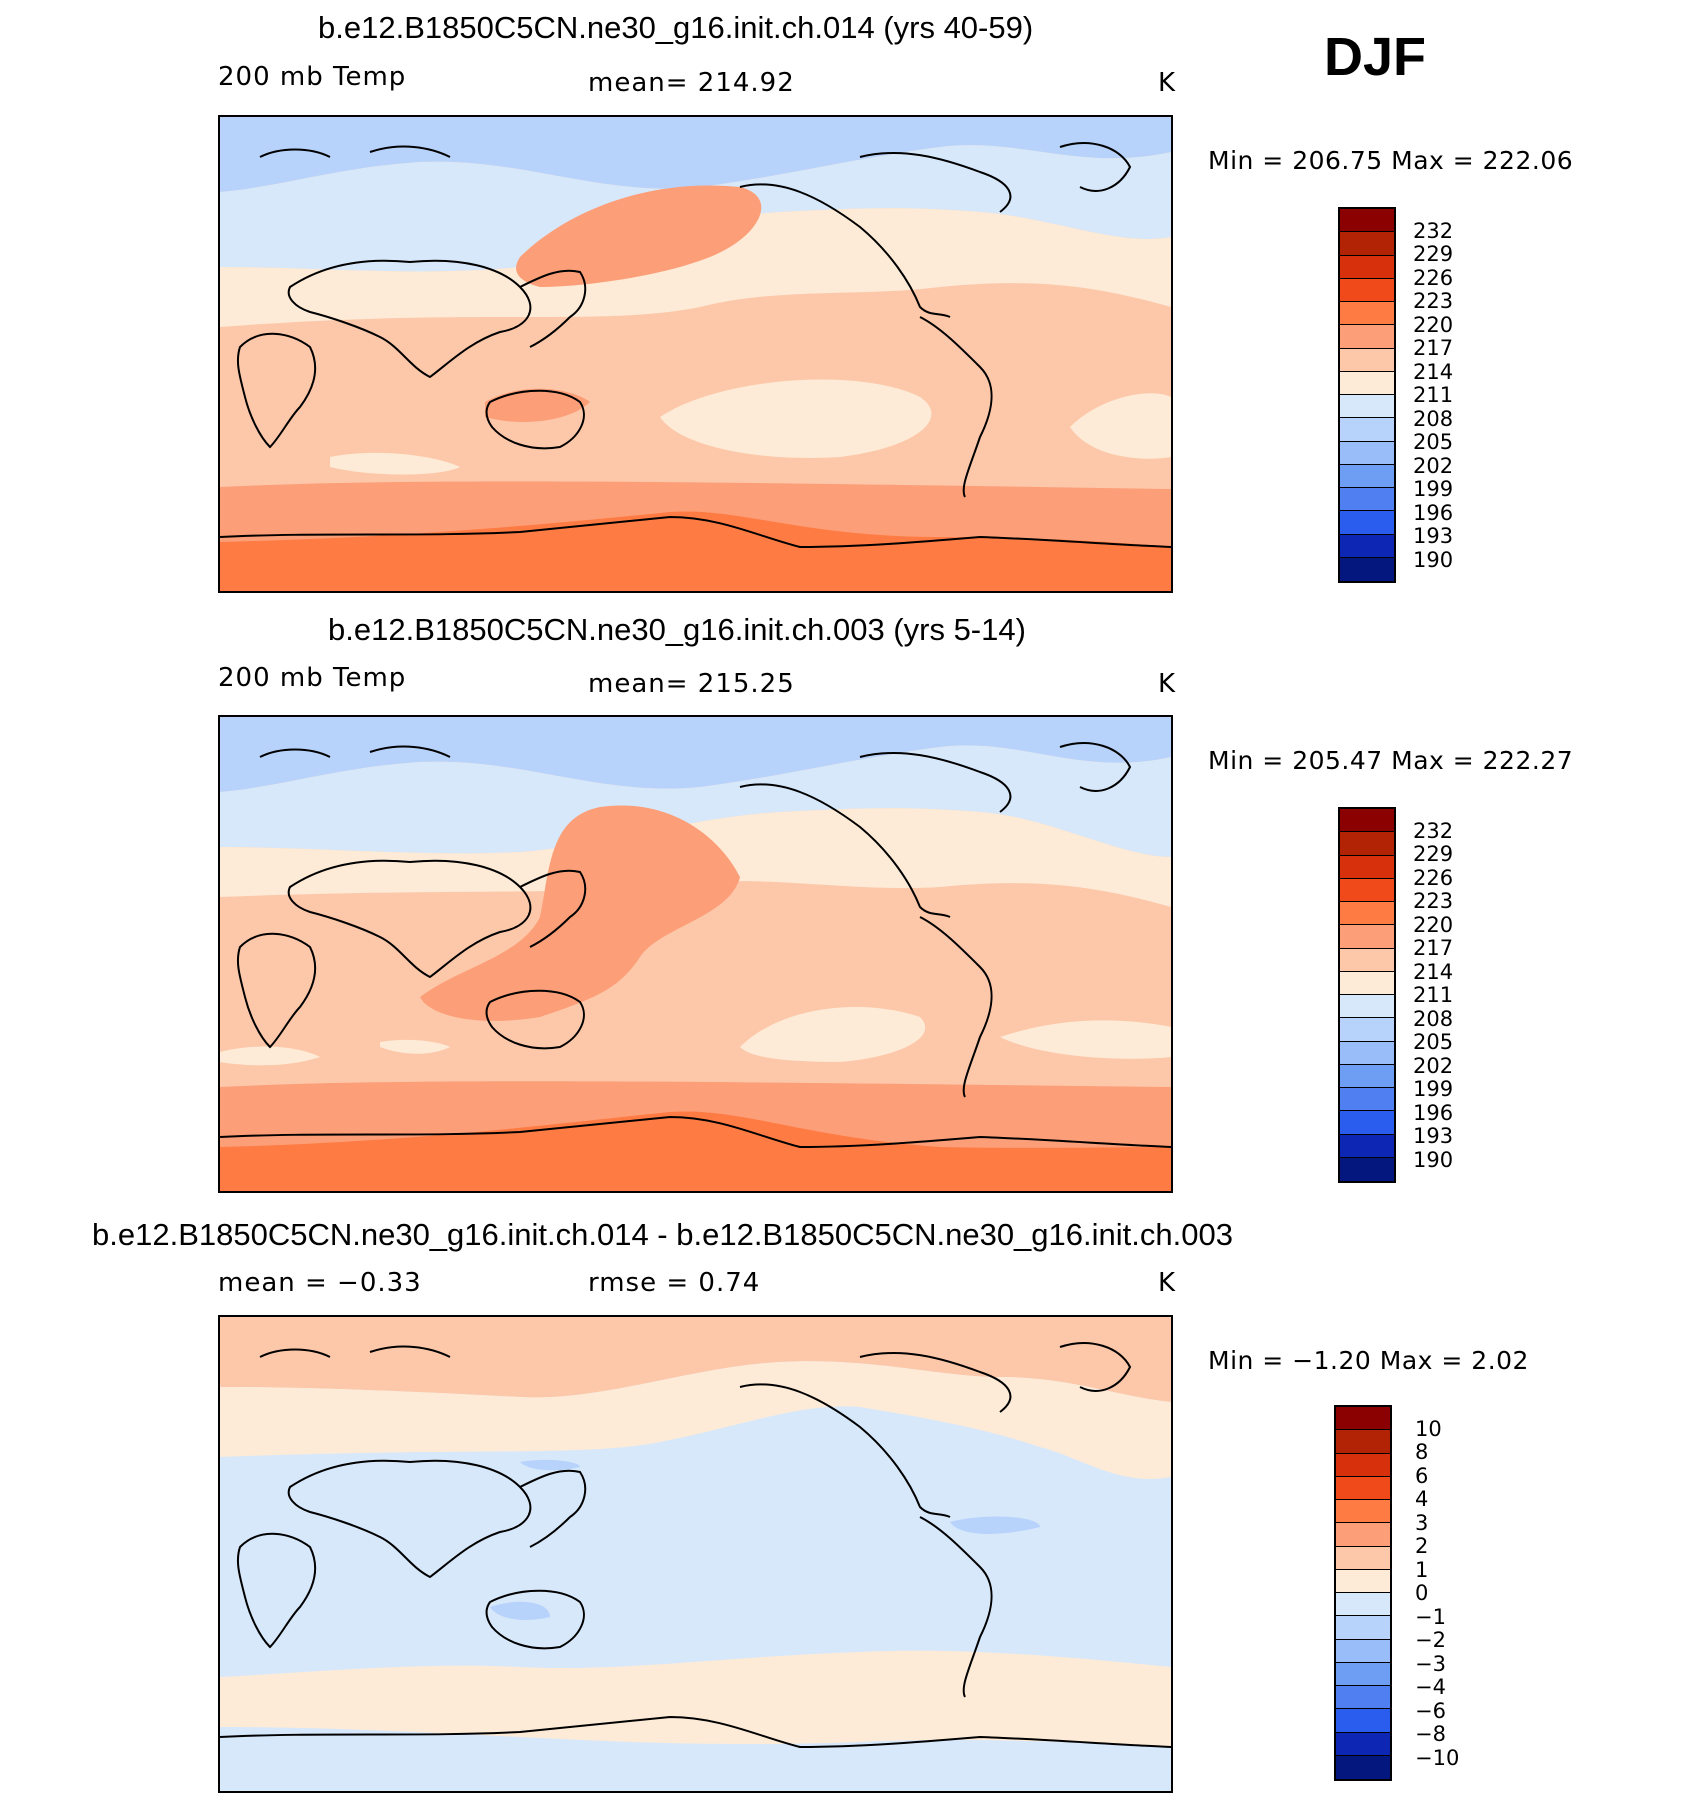  What do you see at coordinates (1433, 995) in the screenshot?
I see `panel-2-colorbar-label: 211` at bounding box center [1433, 995].